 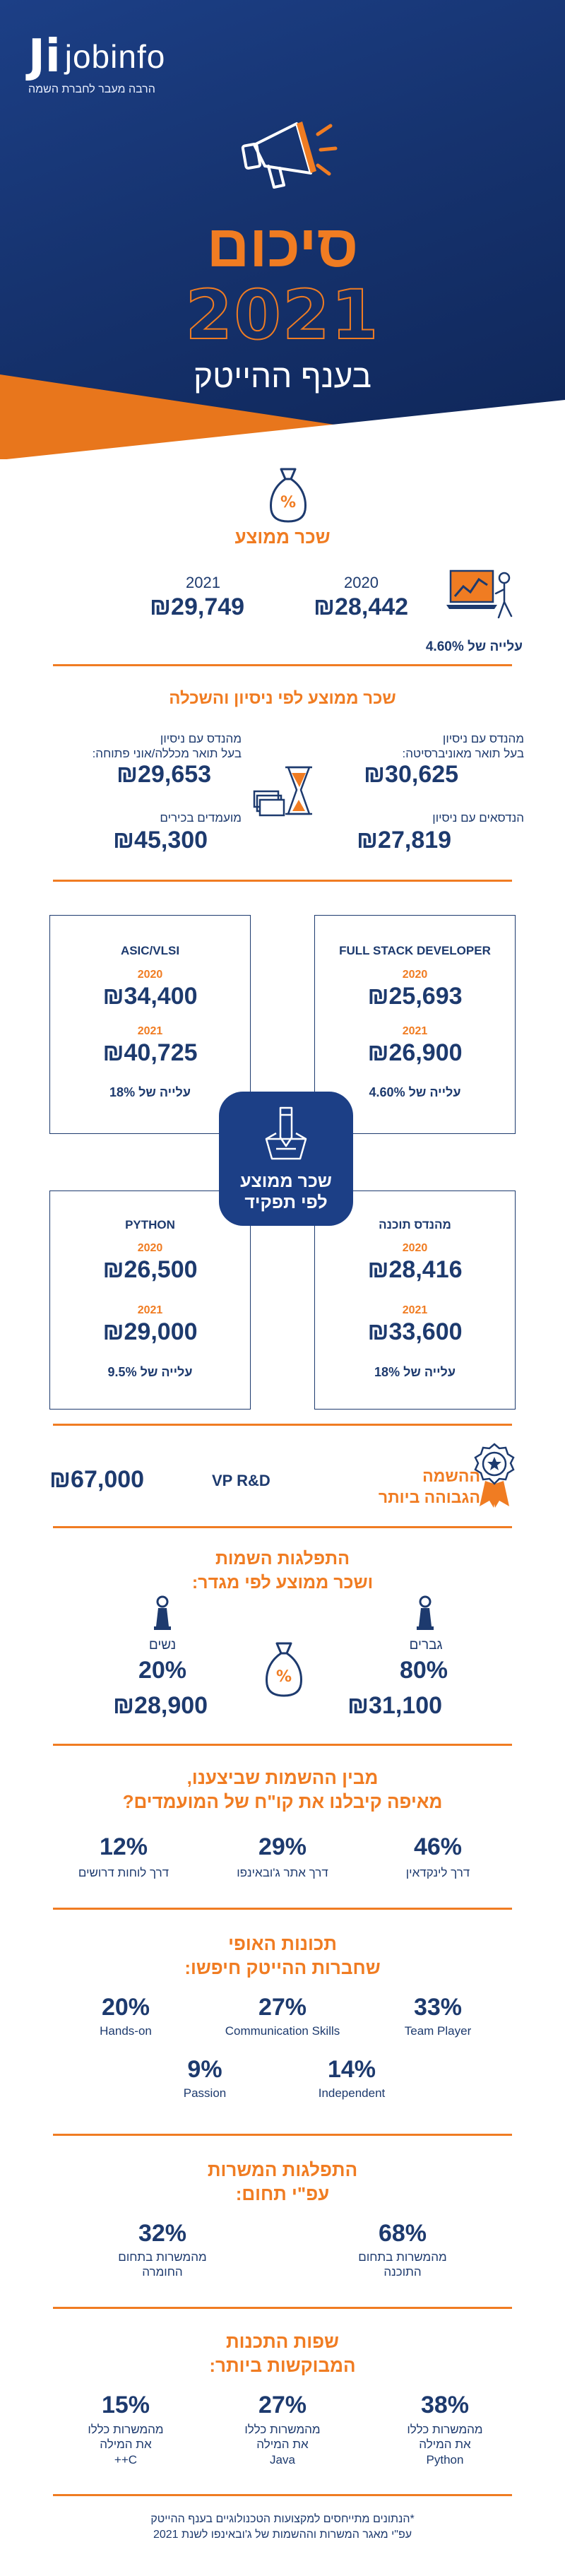 I want to click on domains-title: התפלגות המשרות עפ"י תחום:, so click(x=282, y=2181).